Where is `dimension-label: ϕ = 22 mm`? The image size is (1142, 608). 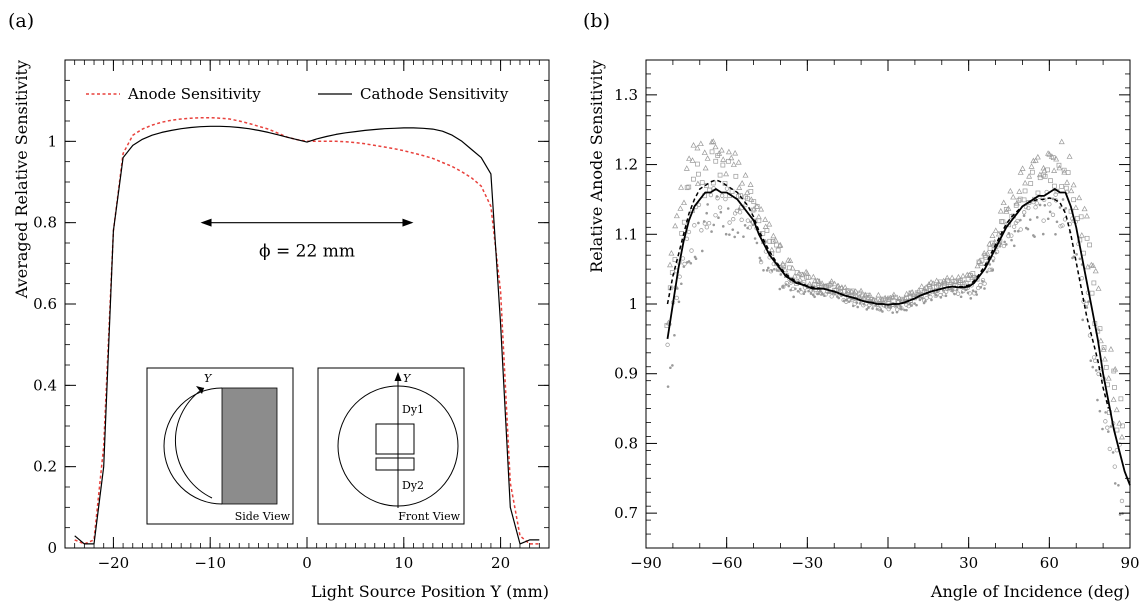 dimension-label: ϕ = 22 mm is located at coordinates (307, 252).